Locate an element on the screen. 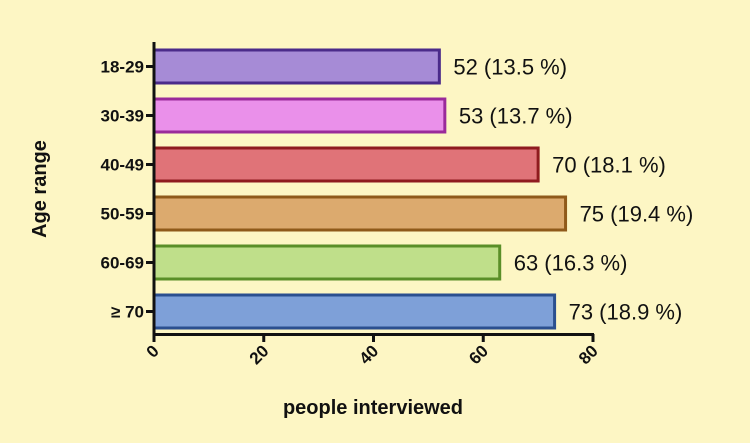 This screenshot has height=443, width=750. data-label: 63 (16.3 %) is located at coordinates (571, 263).